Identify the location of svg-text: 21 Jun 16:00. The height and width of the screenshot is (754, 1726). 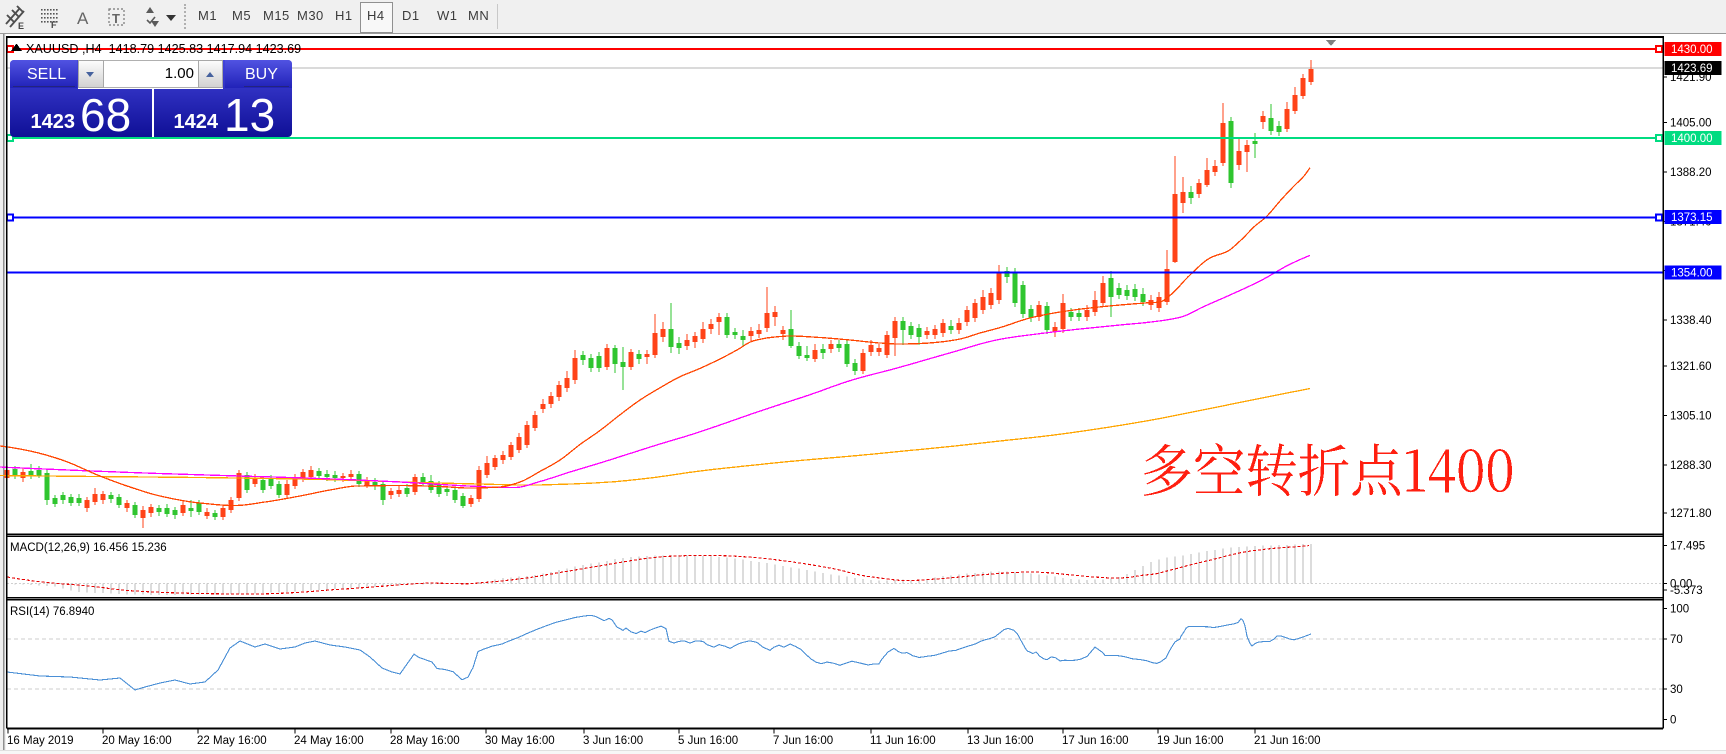
(1287, 741).